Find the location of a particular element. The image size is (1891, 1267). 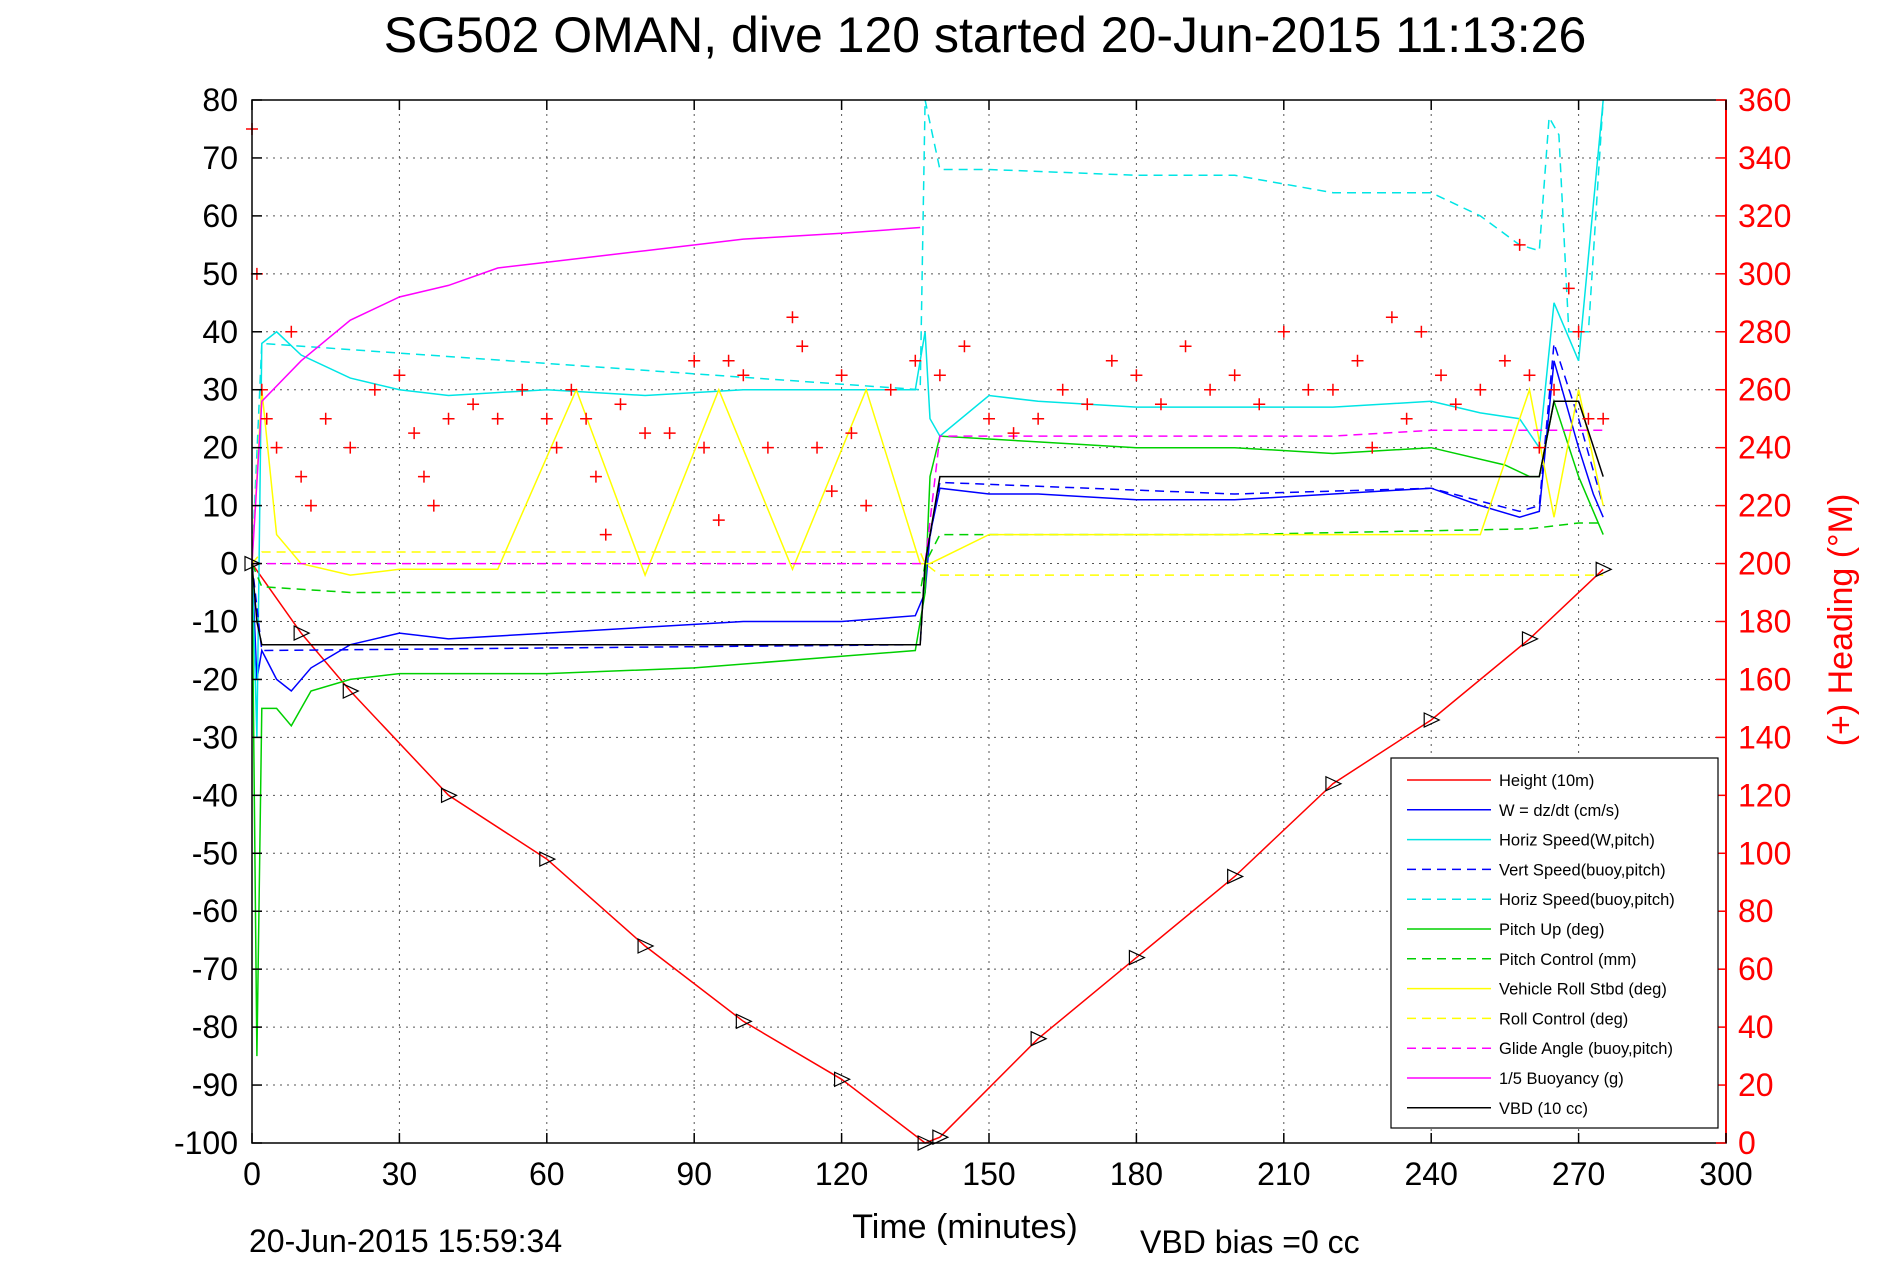

left-tick-label: -20 is located at coordinates (215, 679).